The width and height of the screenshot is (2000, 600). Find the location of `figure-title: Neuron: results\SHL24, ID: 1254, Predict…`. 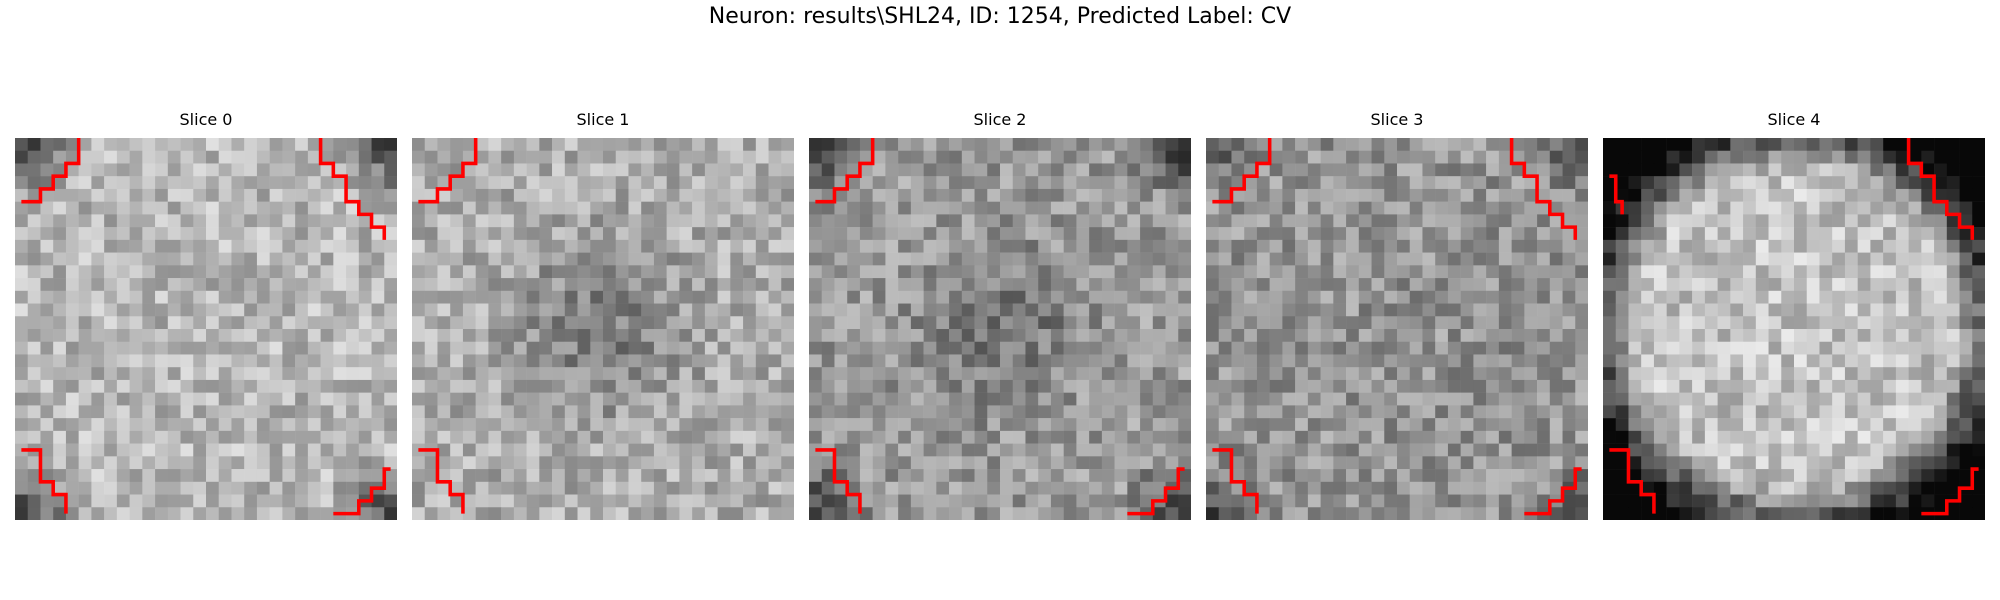

figure-title: Neuron: results\SHL24, ID: 1254, Predict… is located at coordinates (1000, 16).